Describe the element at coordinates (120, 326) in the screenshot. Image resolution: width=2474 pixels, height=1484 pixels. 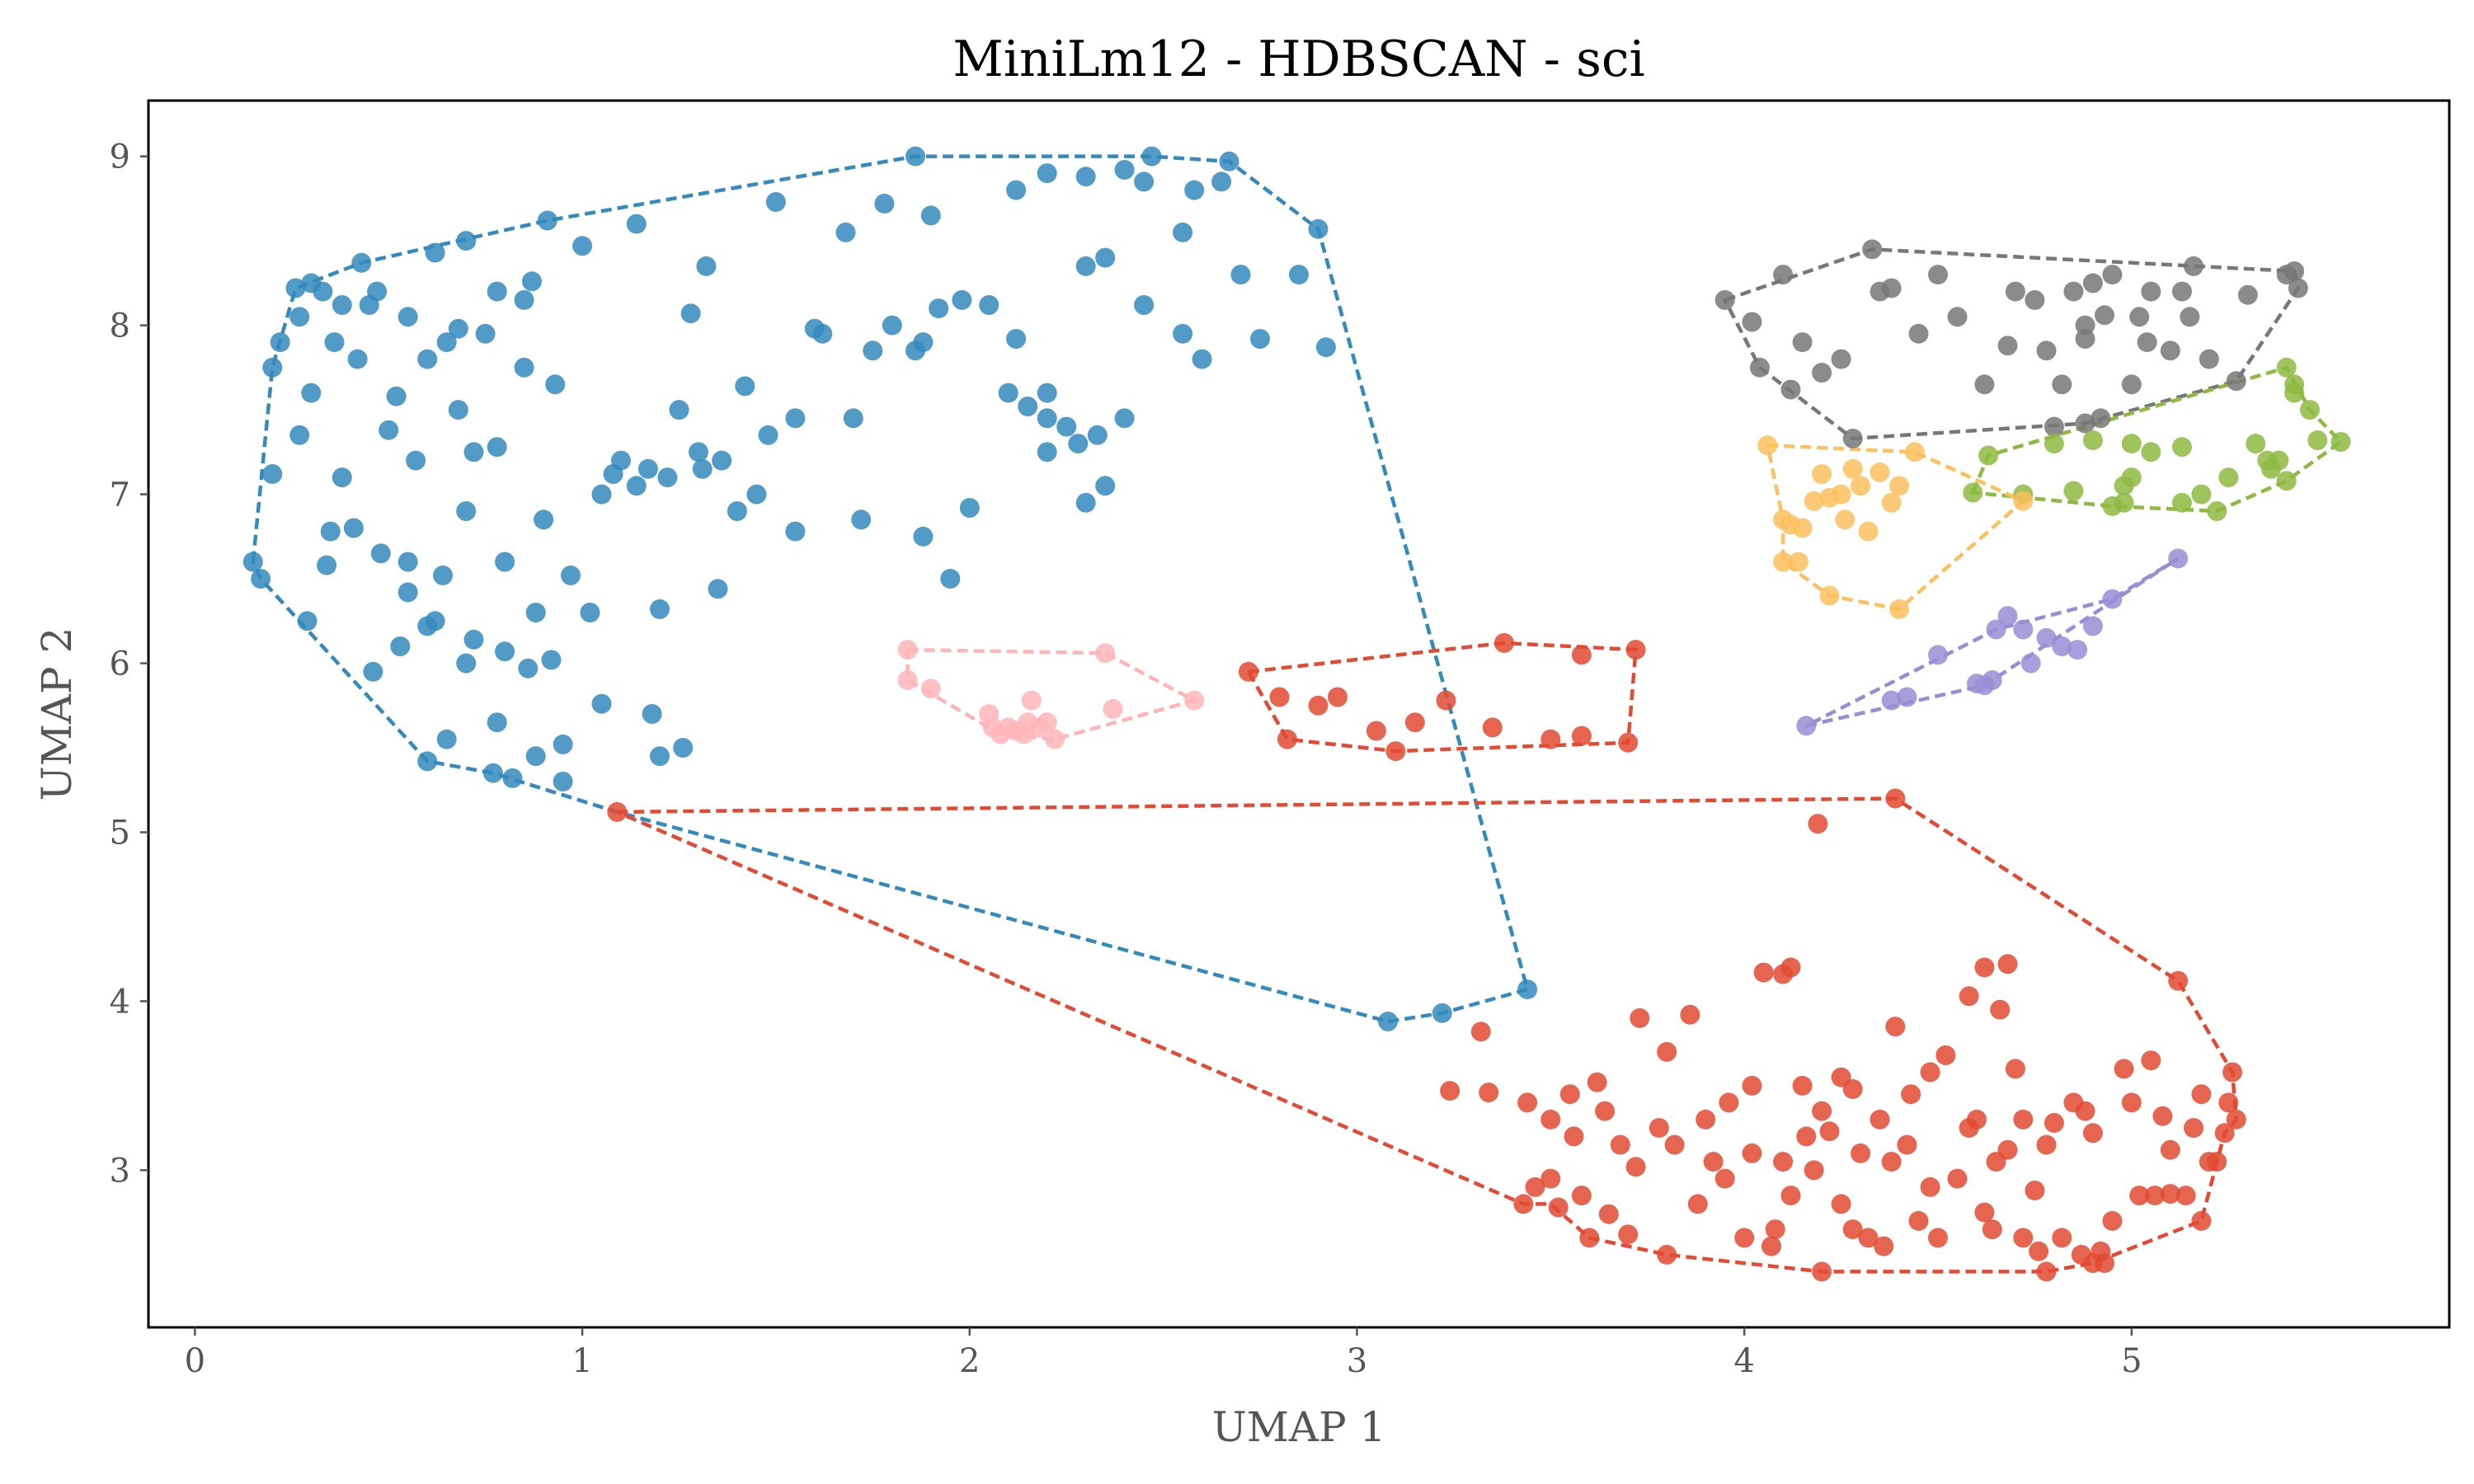
I see `y-tick-label: 8` at that location.